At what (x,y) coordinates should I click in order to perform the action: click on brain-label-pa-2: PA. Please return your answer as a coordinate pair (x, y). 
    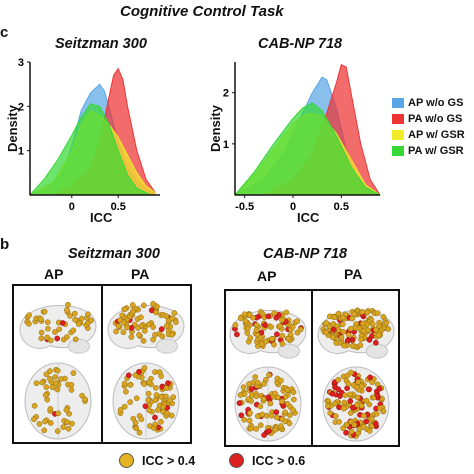
    Looking at the image, I should click on (353, 274).